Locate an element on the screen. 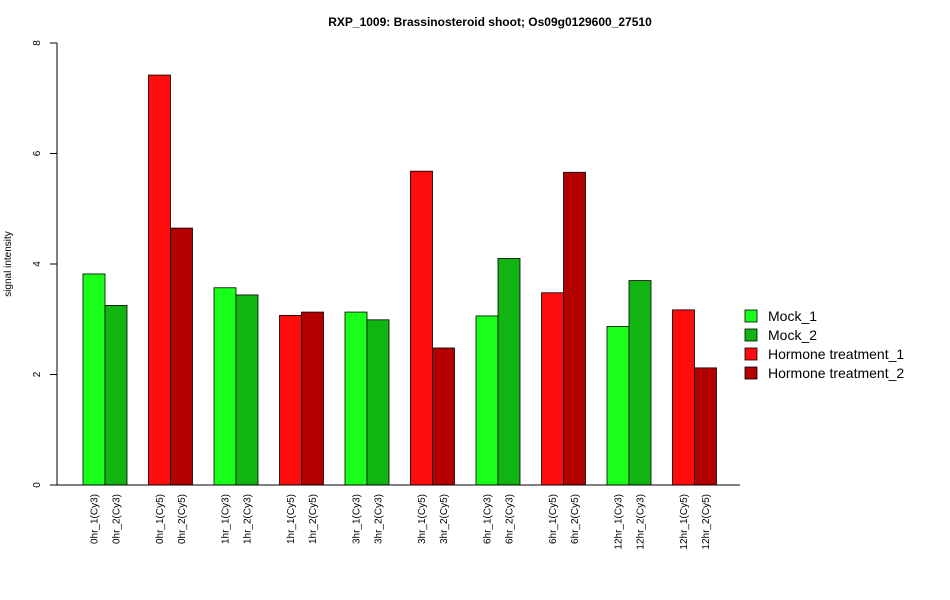 The height and width of the screenshot is (600, 950). legend-label: Hormone treatment_2 is located at coordinates (836, 373).